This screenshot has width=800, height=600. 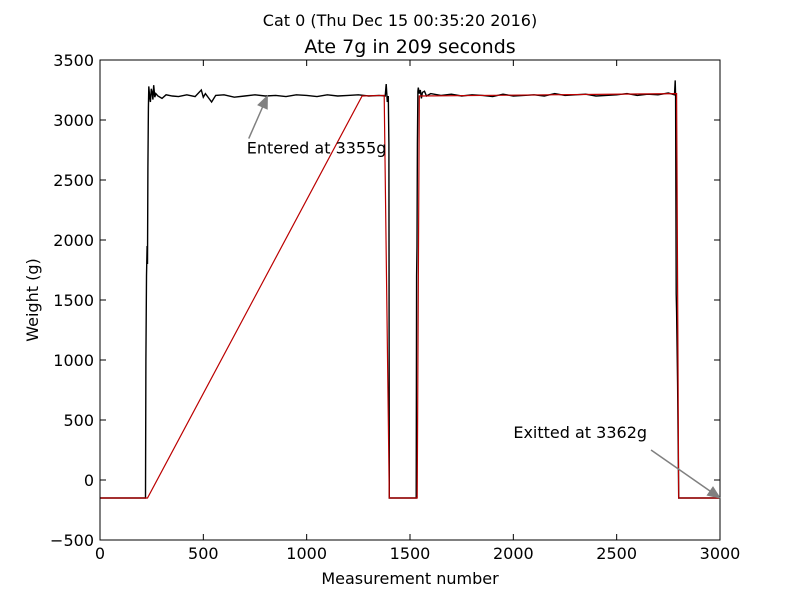 I want to click on x-tick-label: 0, so click(x=100, y=553).